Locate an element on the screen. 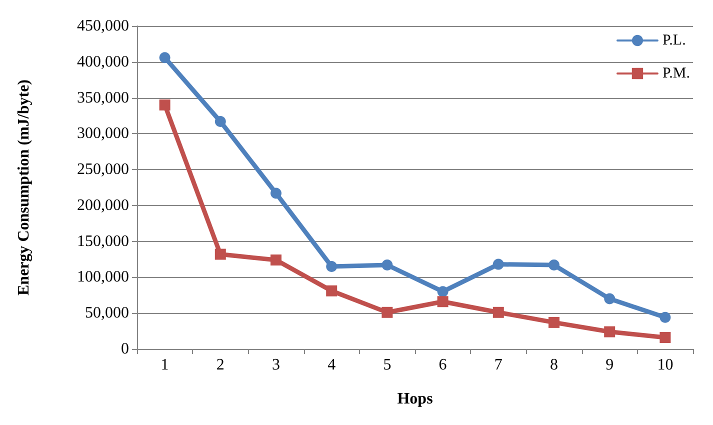 This screenshot has height=425, width=713. y-tick-label: 50,000 is located at coordinates (107, 313).